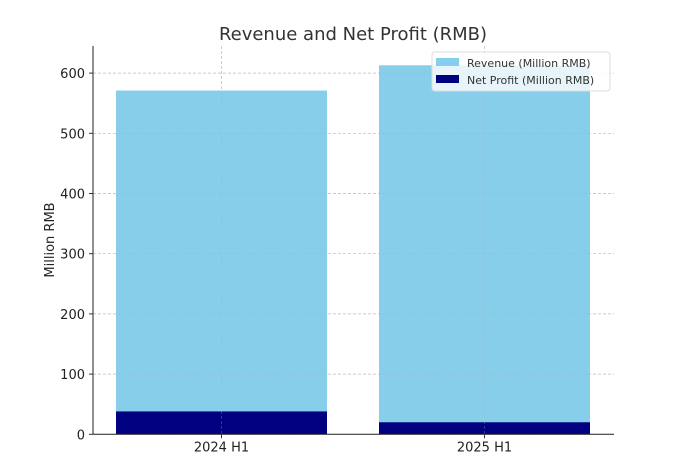 The height and width of the screenshot is (465, 675). What do you see at coordinates (72, 74) in the screenshot?
I see `y-tick-label: 600` at bounding box center [72, 74].